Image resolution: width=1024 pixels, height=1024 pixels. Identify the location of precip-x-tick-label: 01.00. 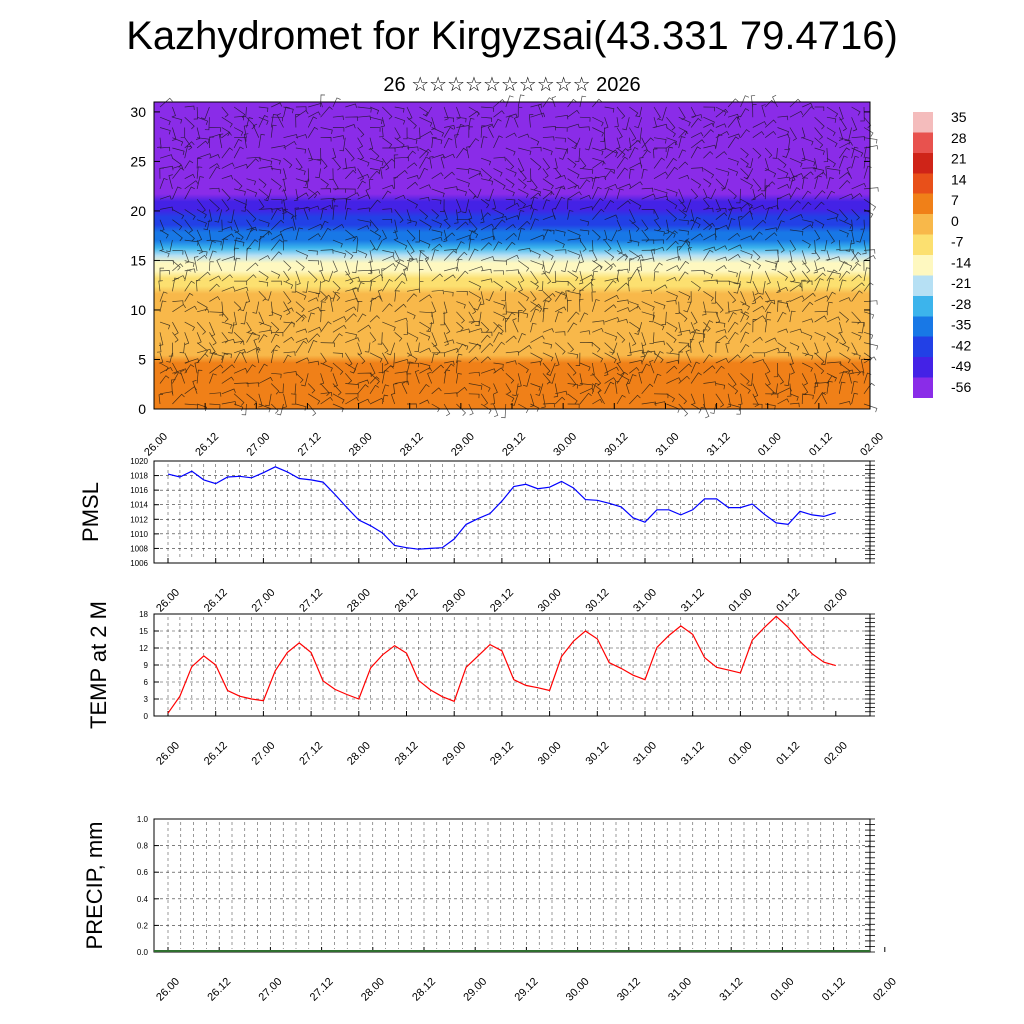
(783, 990).